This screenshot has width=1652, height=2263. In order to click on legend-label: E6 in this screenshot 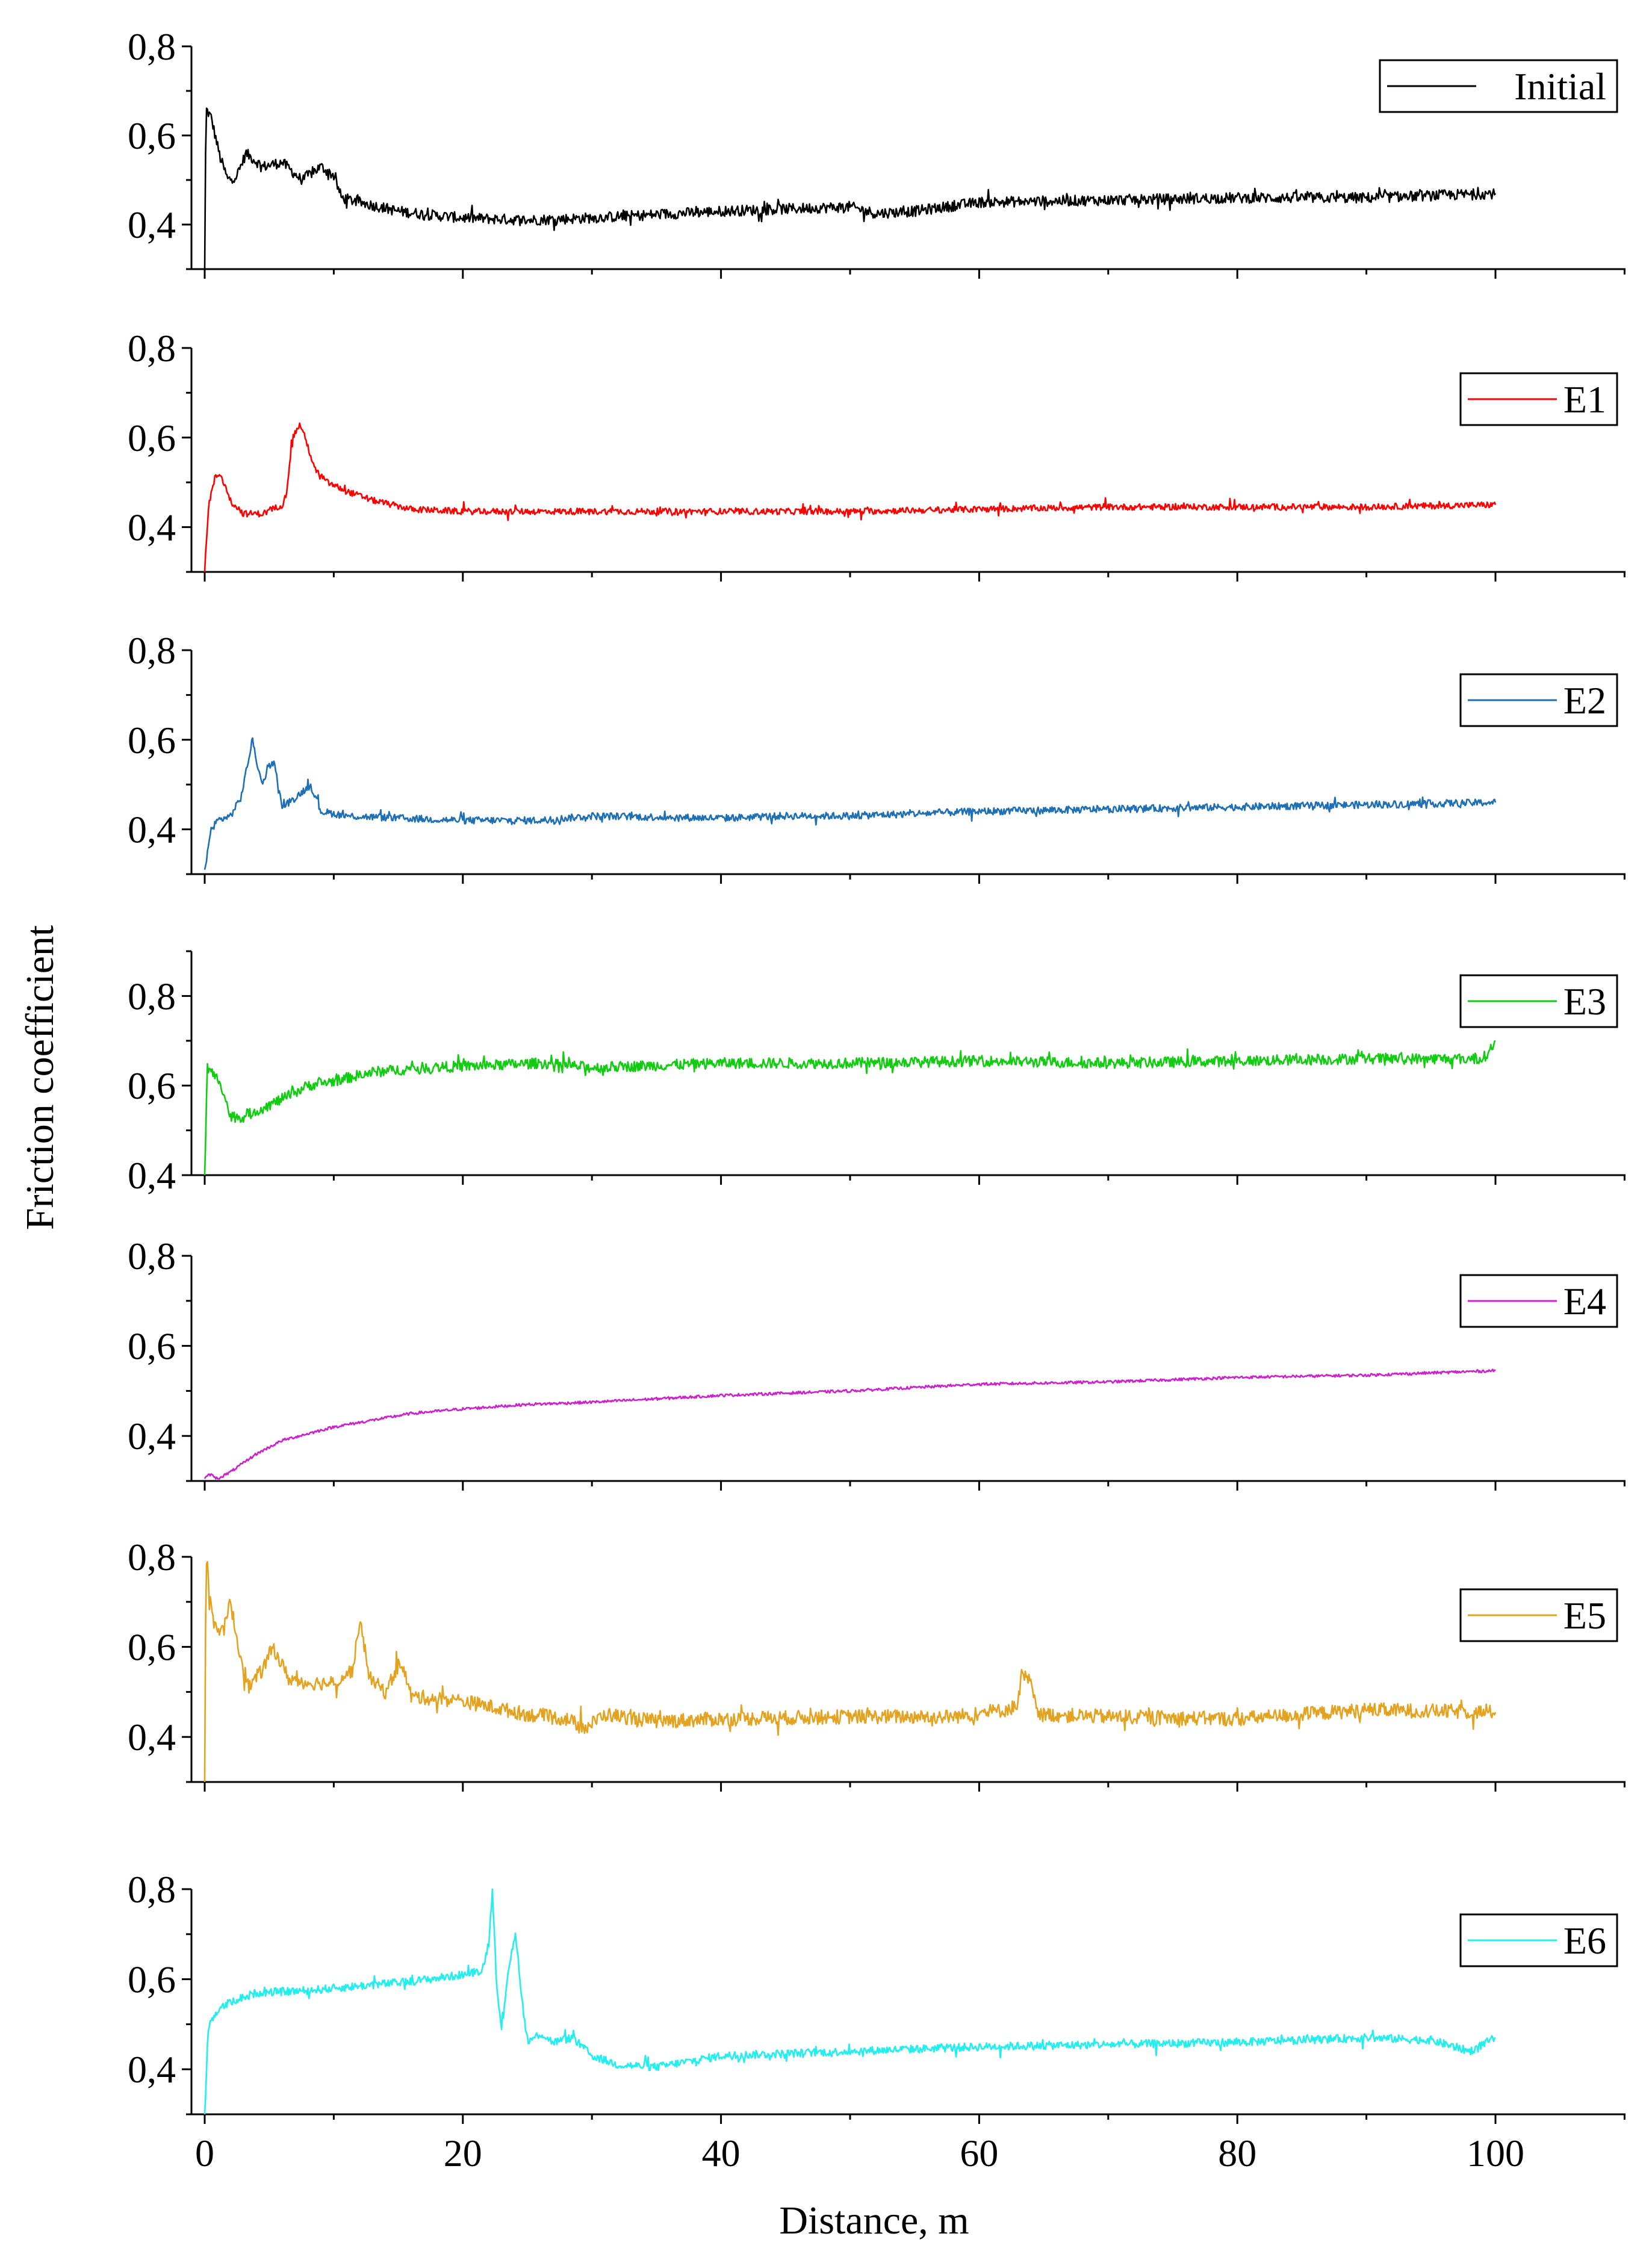, I will do `click(1585, 1941)`.